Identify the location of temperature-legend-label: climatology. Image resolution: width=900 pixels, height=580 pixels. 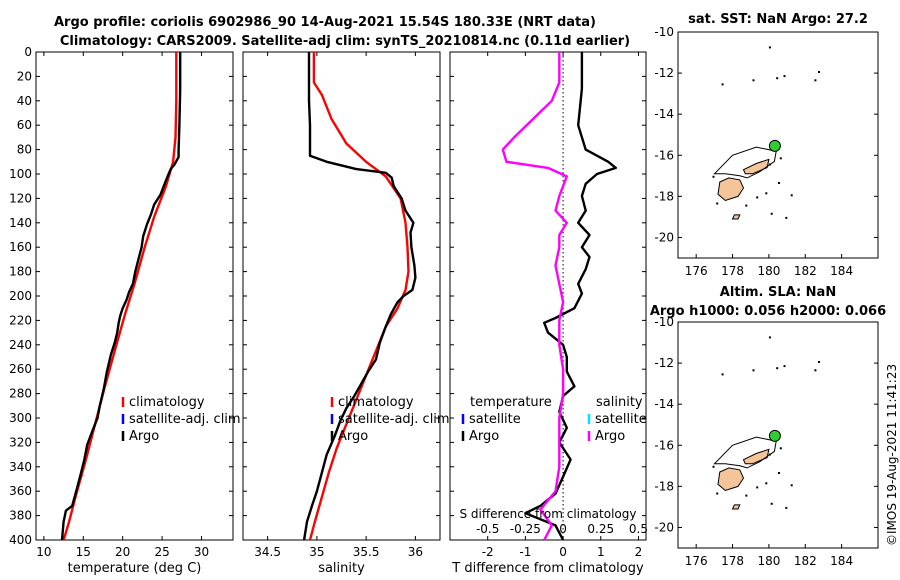
(167, 402).